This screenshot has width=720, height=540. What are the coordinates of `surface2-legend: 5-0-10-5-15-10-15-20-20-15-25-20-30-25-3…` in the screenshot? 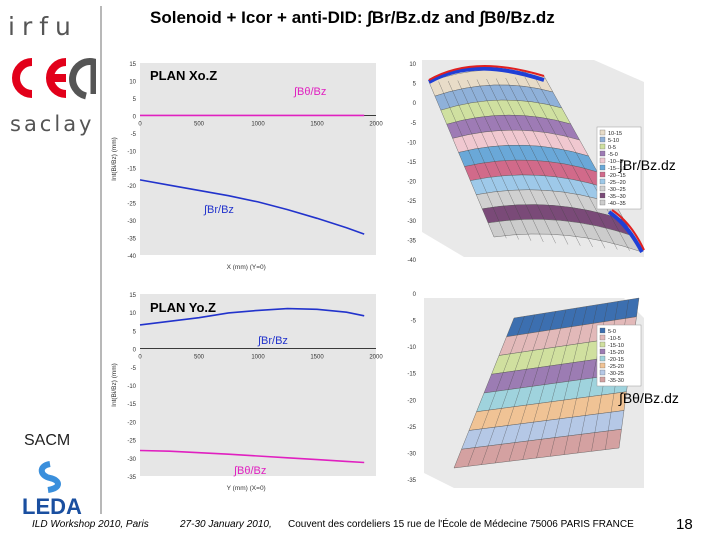 It's located at (619, 355).